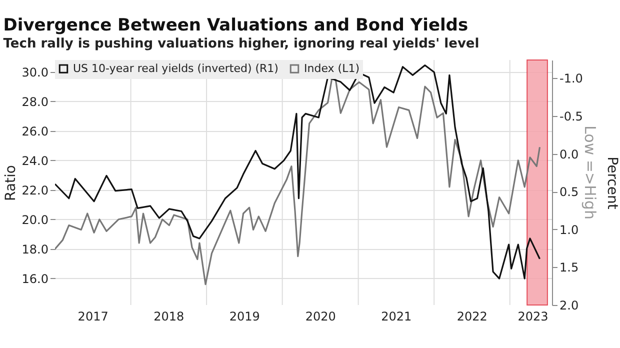 This screenshot has width=620, height=348. I want to click on x-tick-label: 2021, so click(396, 317).